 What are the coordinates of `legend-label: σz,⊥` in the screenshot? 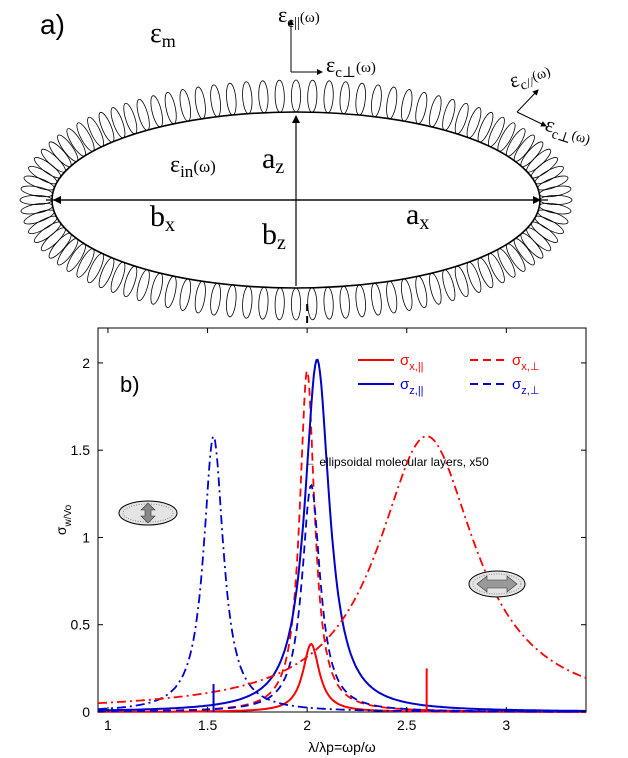 It's located at (525, 386).